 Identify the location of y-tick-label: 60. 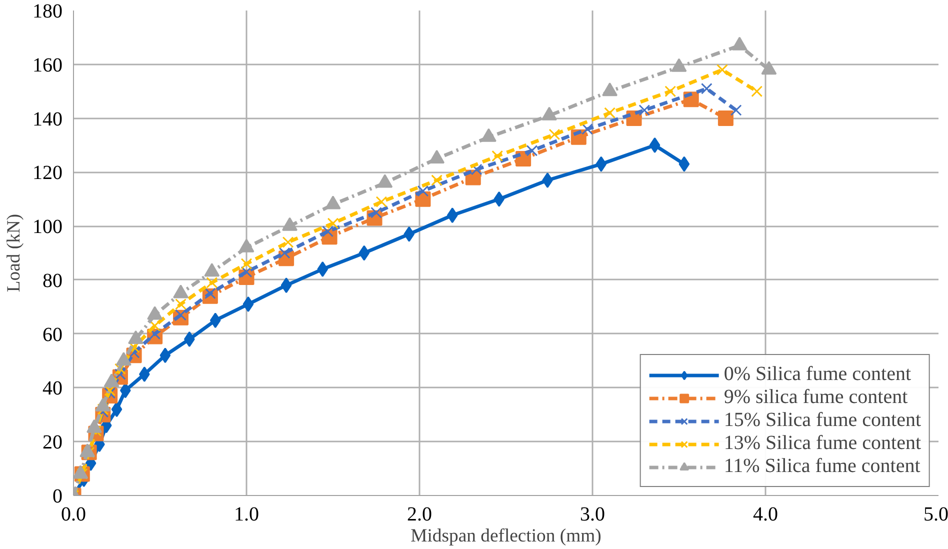
(52, 335).